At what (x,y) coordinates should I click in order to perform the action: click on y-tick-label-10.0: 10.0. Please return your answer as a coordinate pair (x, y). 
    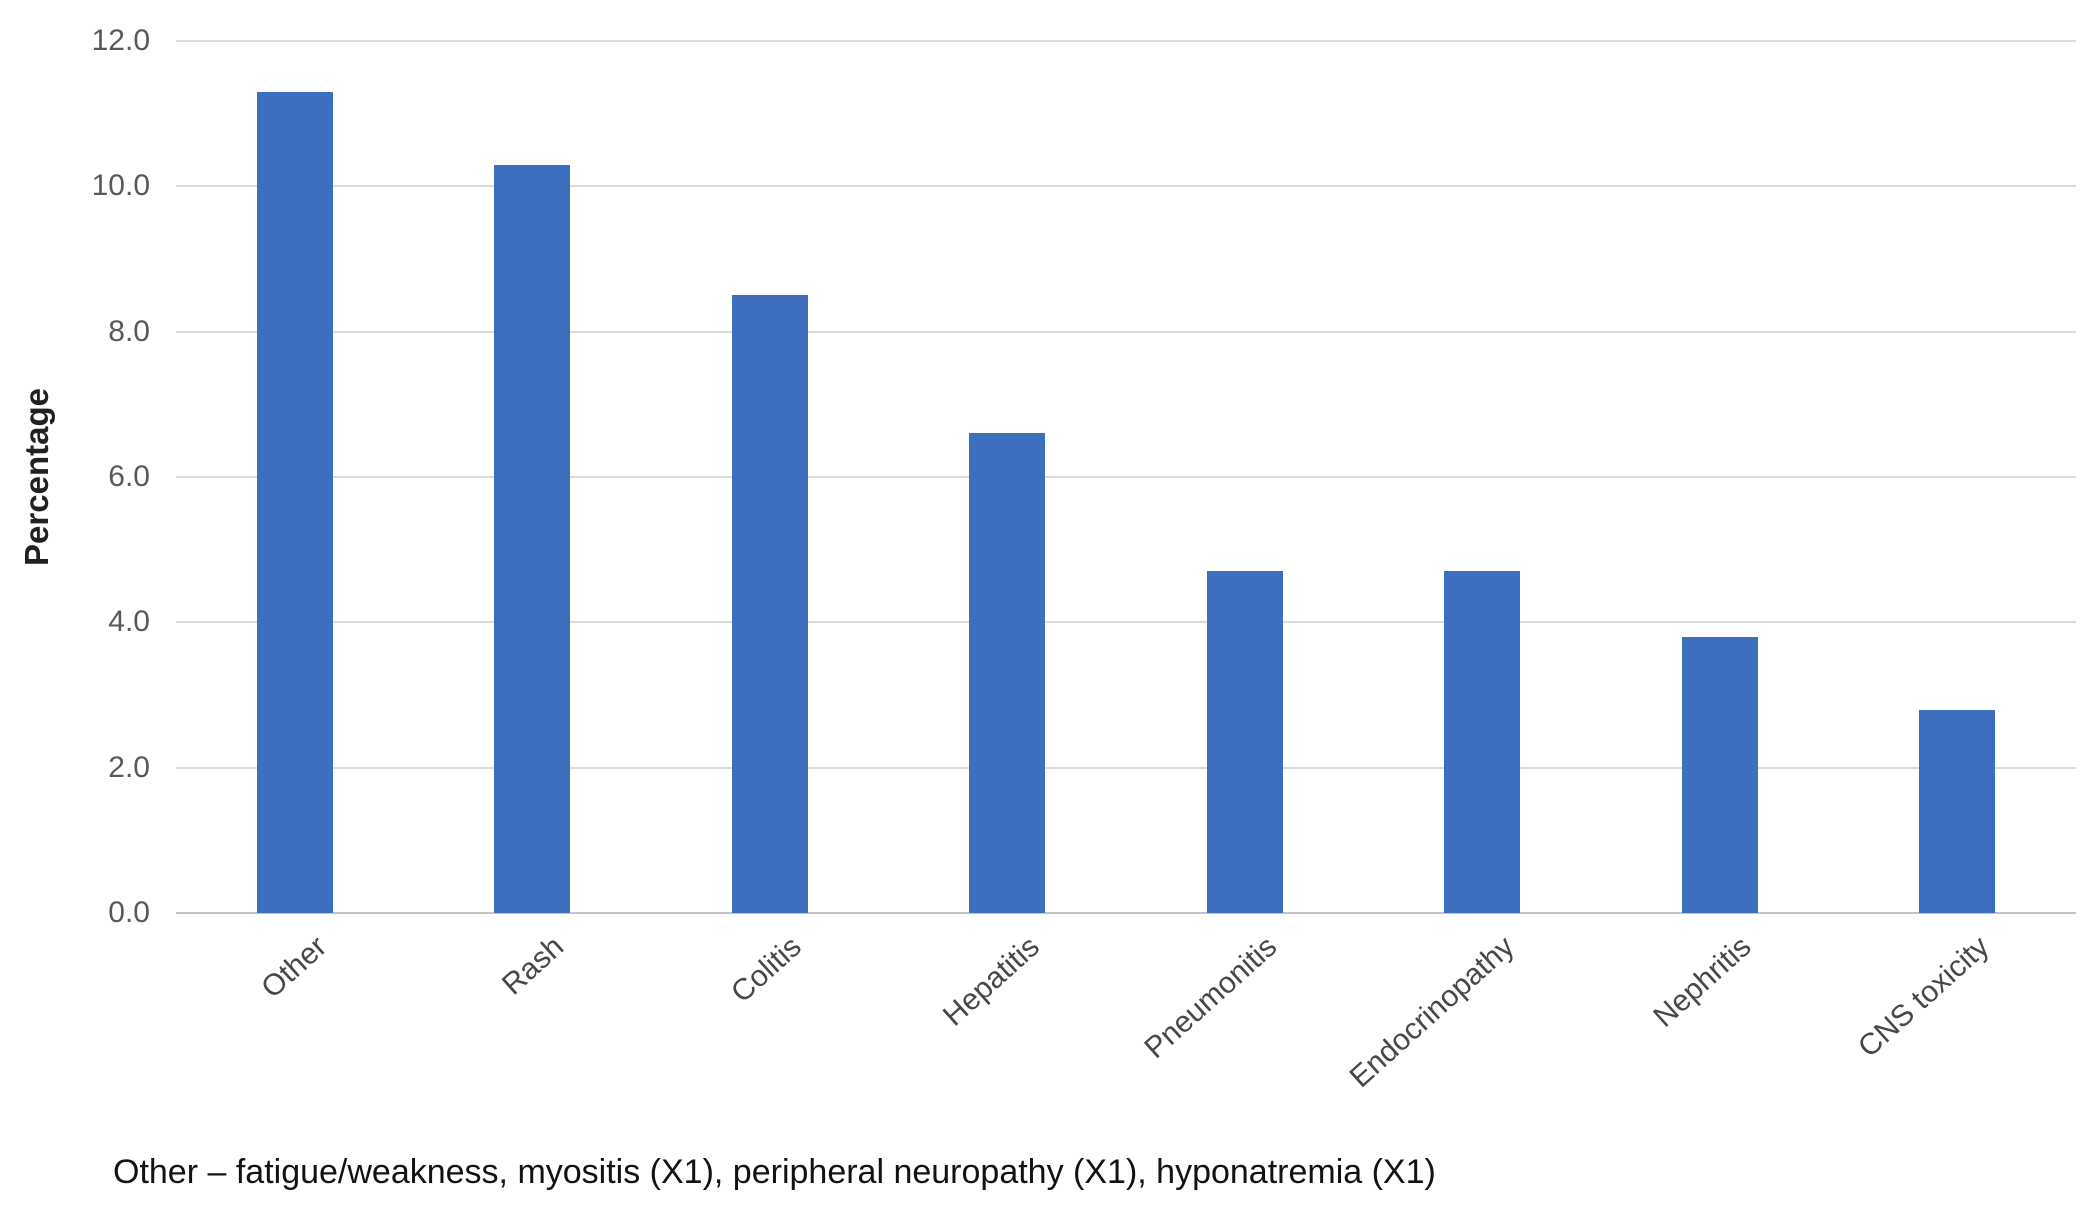
    Looking at the image, I should click on (120, 186).